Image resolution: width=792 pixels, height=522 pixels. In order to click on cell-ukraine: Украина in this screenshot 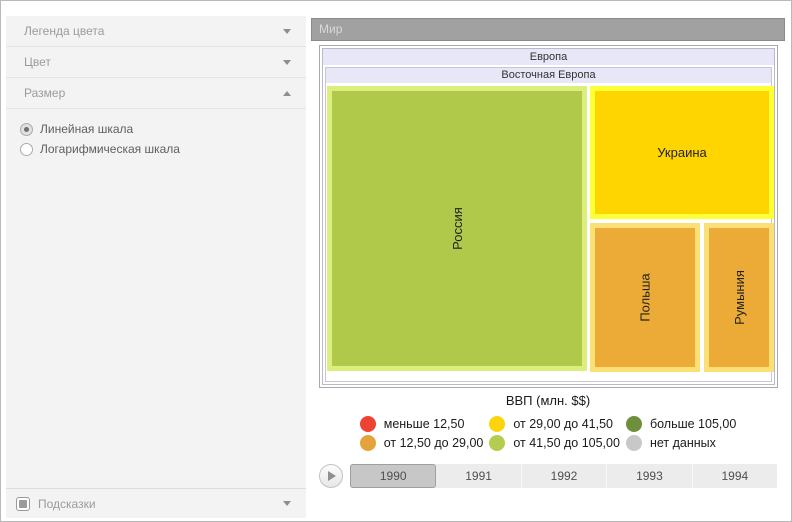, I will do `click(682, 152)`.